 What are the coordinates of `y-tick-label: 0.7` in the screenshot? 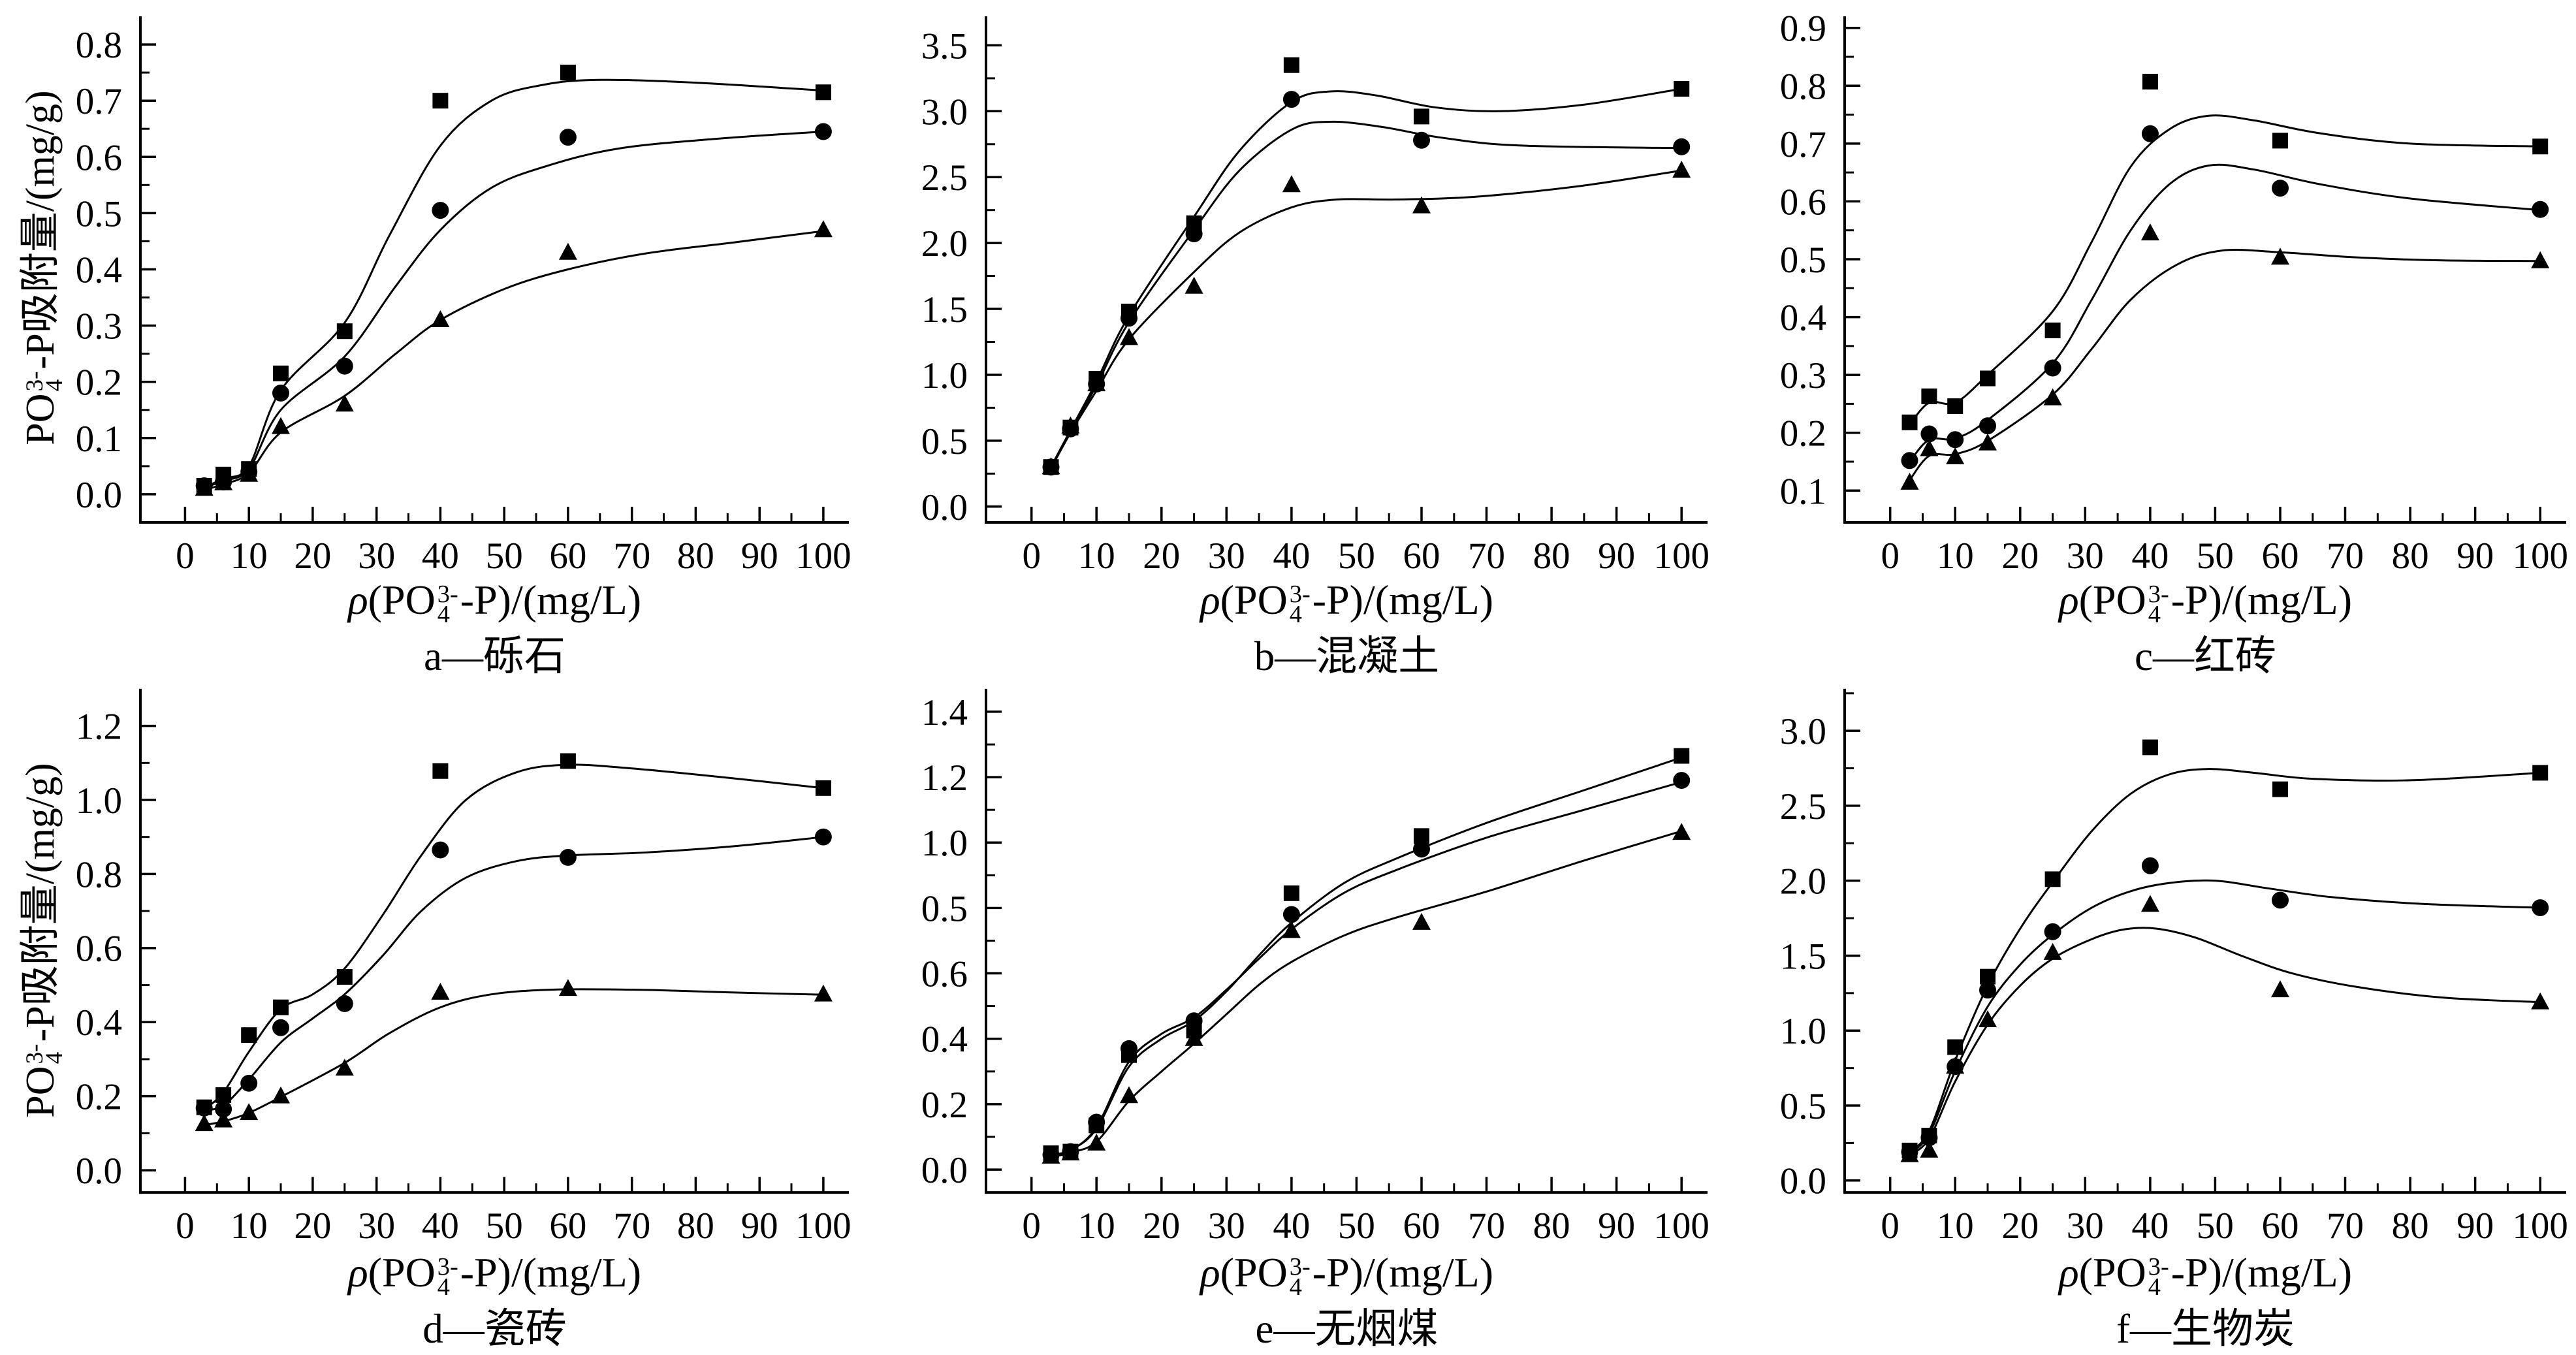 It's located at (1803, 144).